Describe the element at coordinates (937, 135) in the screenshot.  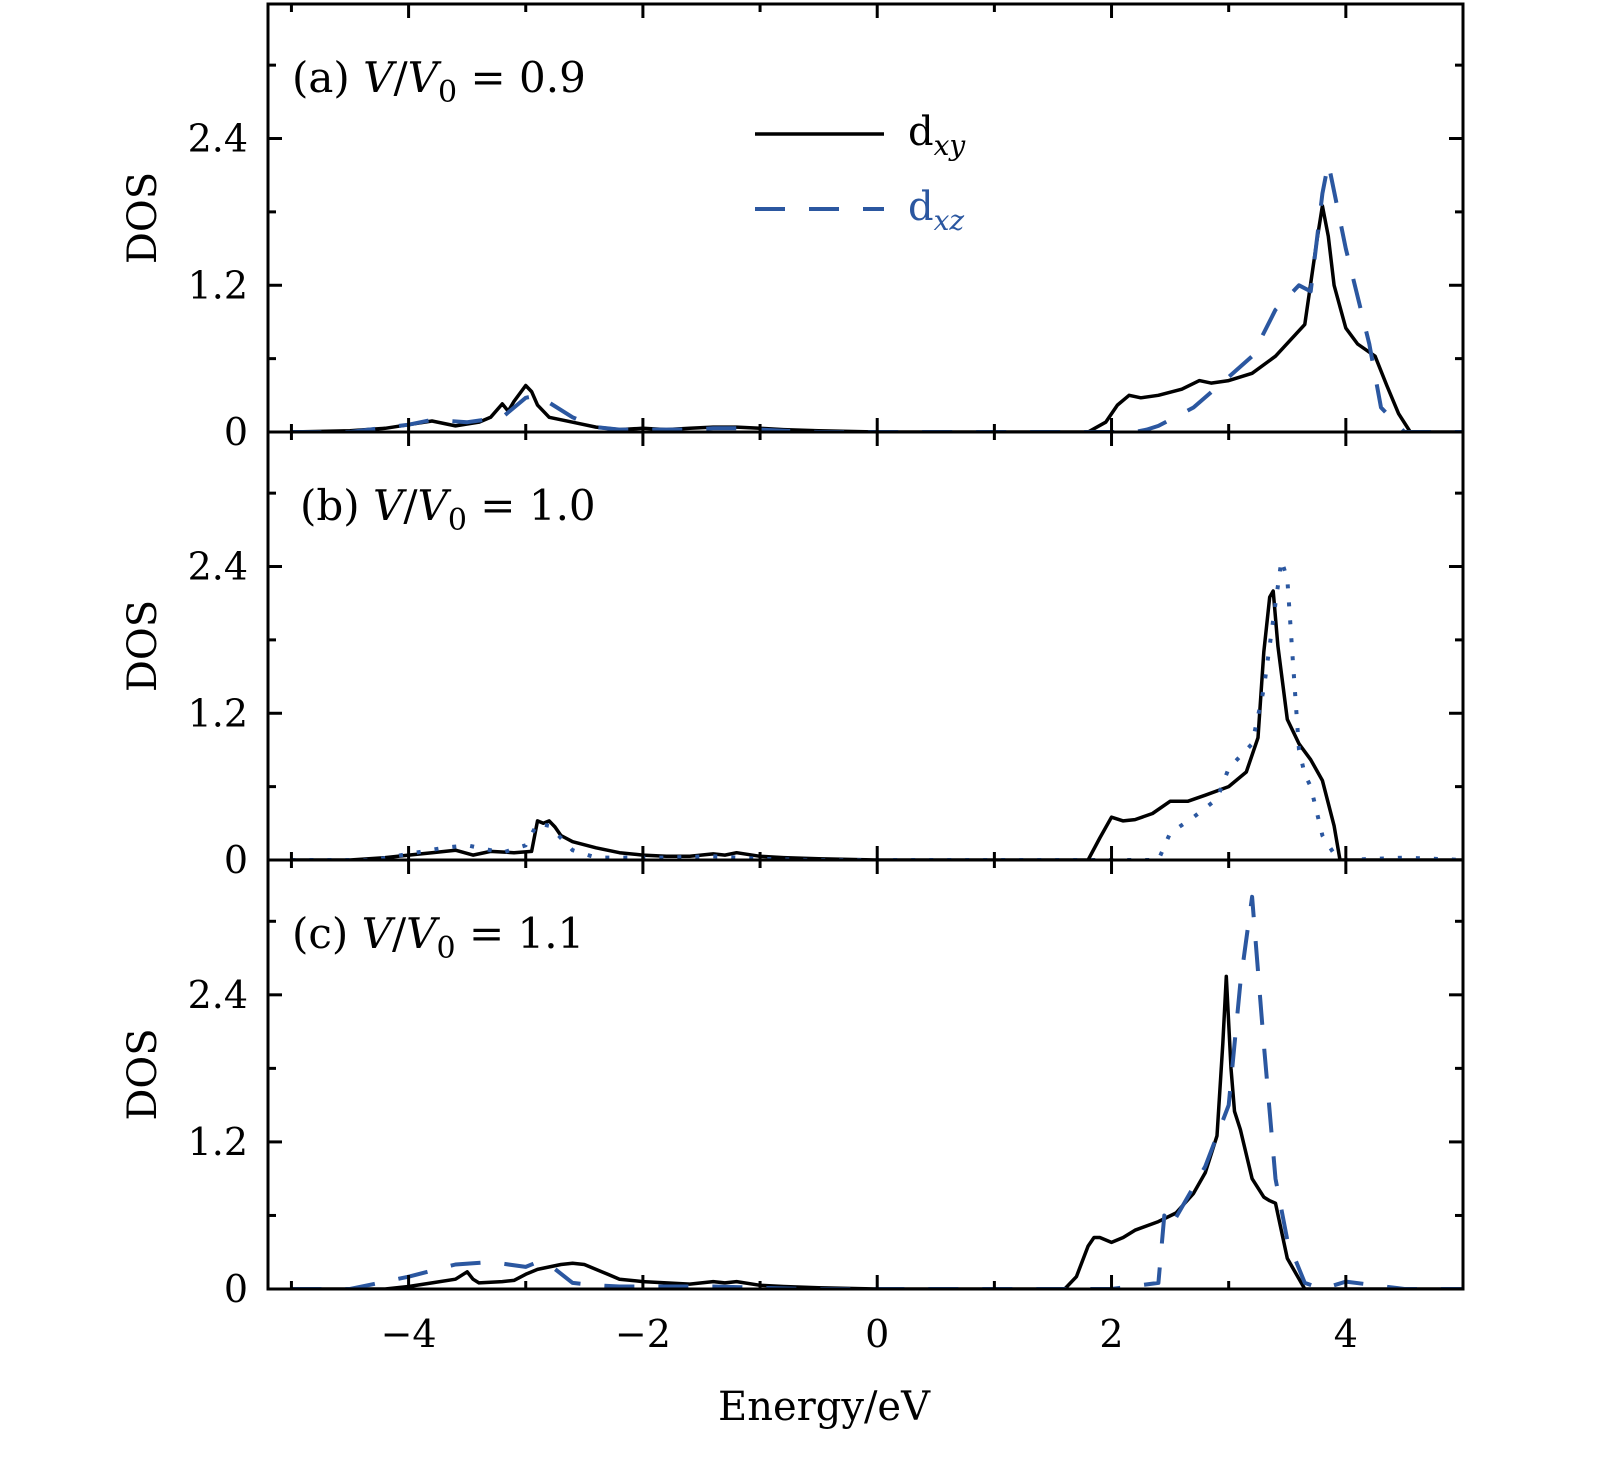
I see `legend-dxy-label: dxy` at that location.